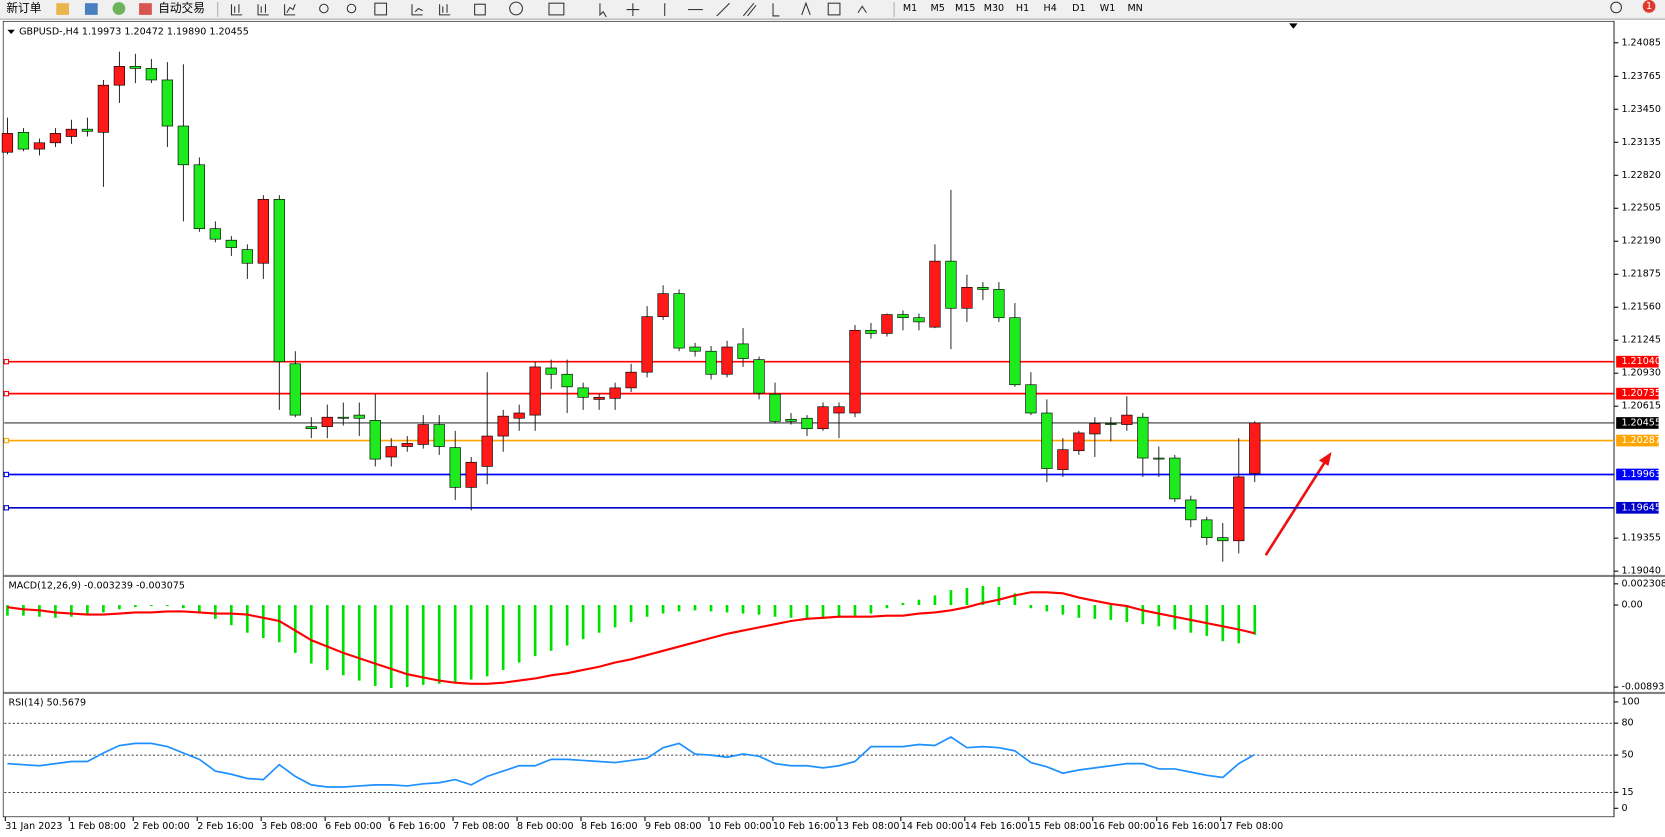 The image size is (1665, 837). Describe the element at coordinates (1078, 8) in the screenshot. I see `timeframe-button: D1` at that location.